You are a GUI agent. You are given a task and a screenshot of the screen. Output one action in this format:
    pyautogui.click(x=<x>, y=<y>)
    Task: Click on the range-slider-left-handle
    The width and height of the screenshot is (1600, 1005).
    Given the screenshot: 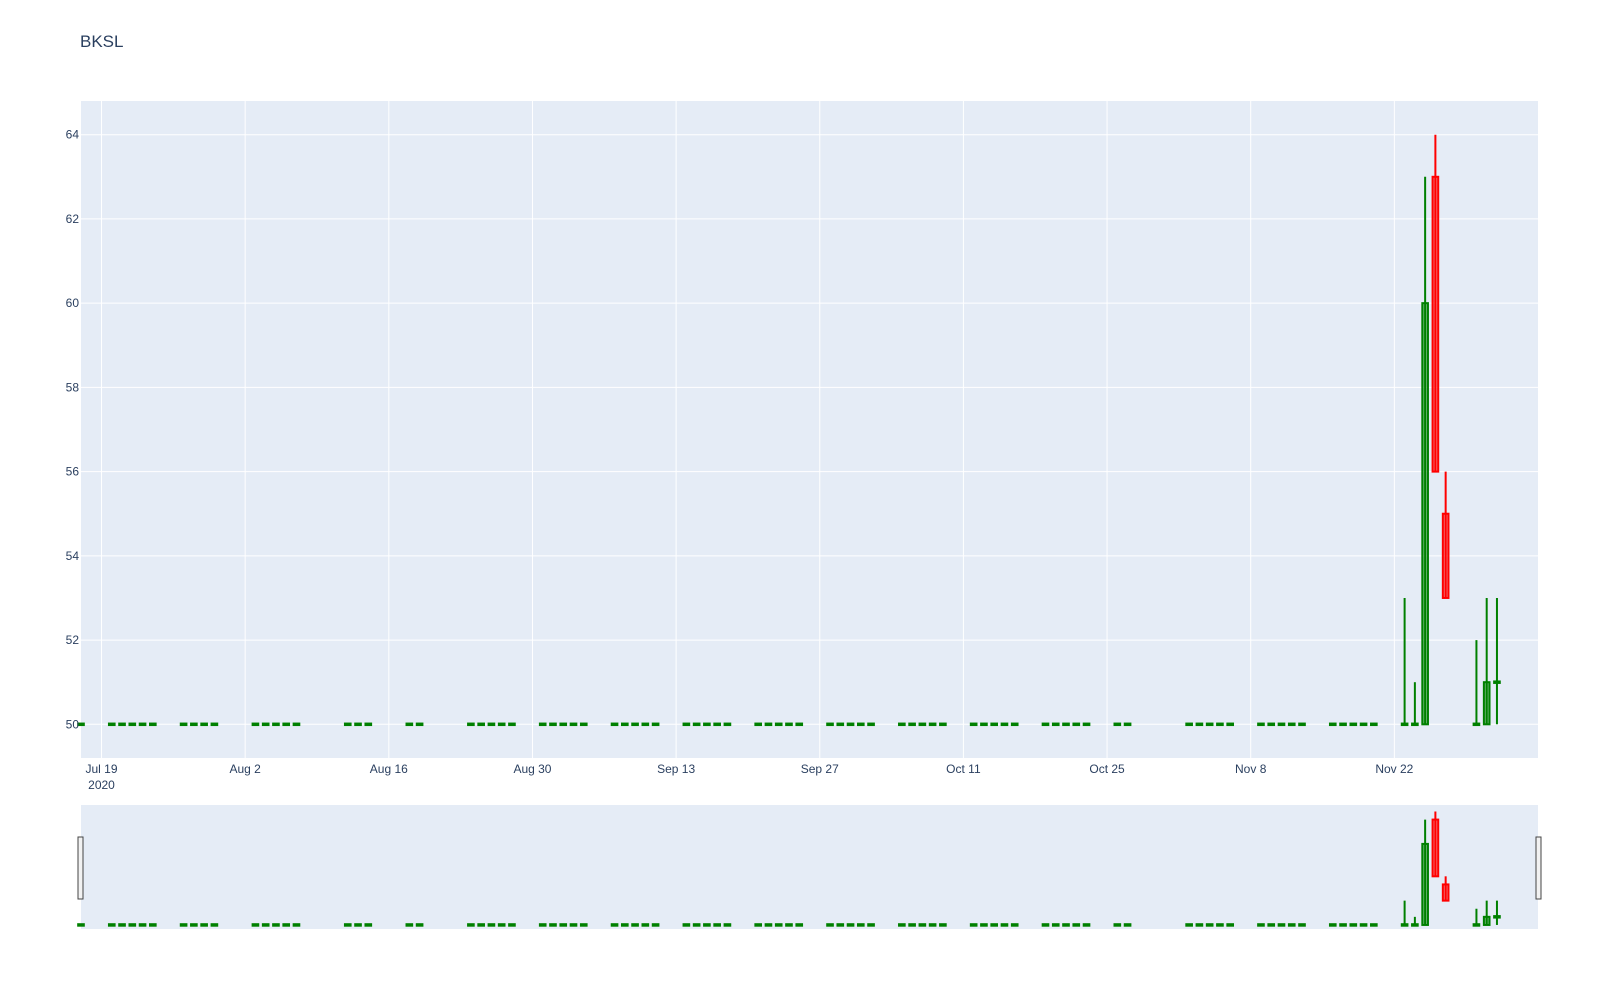 What is the action you would take?
    pyautogui.click(x=80, y=868)
    